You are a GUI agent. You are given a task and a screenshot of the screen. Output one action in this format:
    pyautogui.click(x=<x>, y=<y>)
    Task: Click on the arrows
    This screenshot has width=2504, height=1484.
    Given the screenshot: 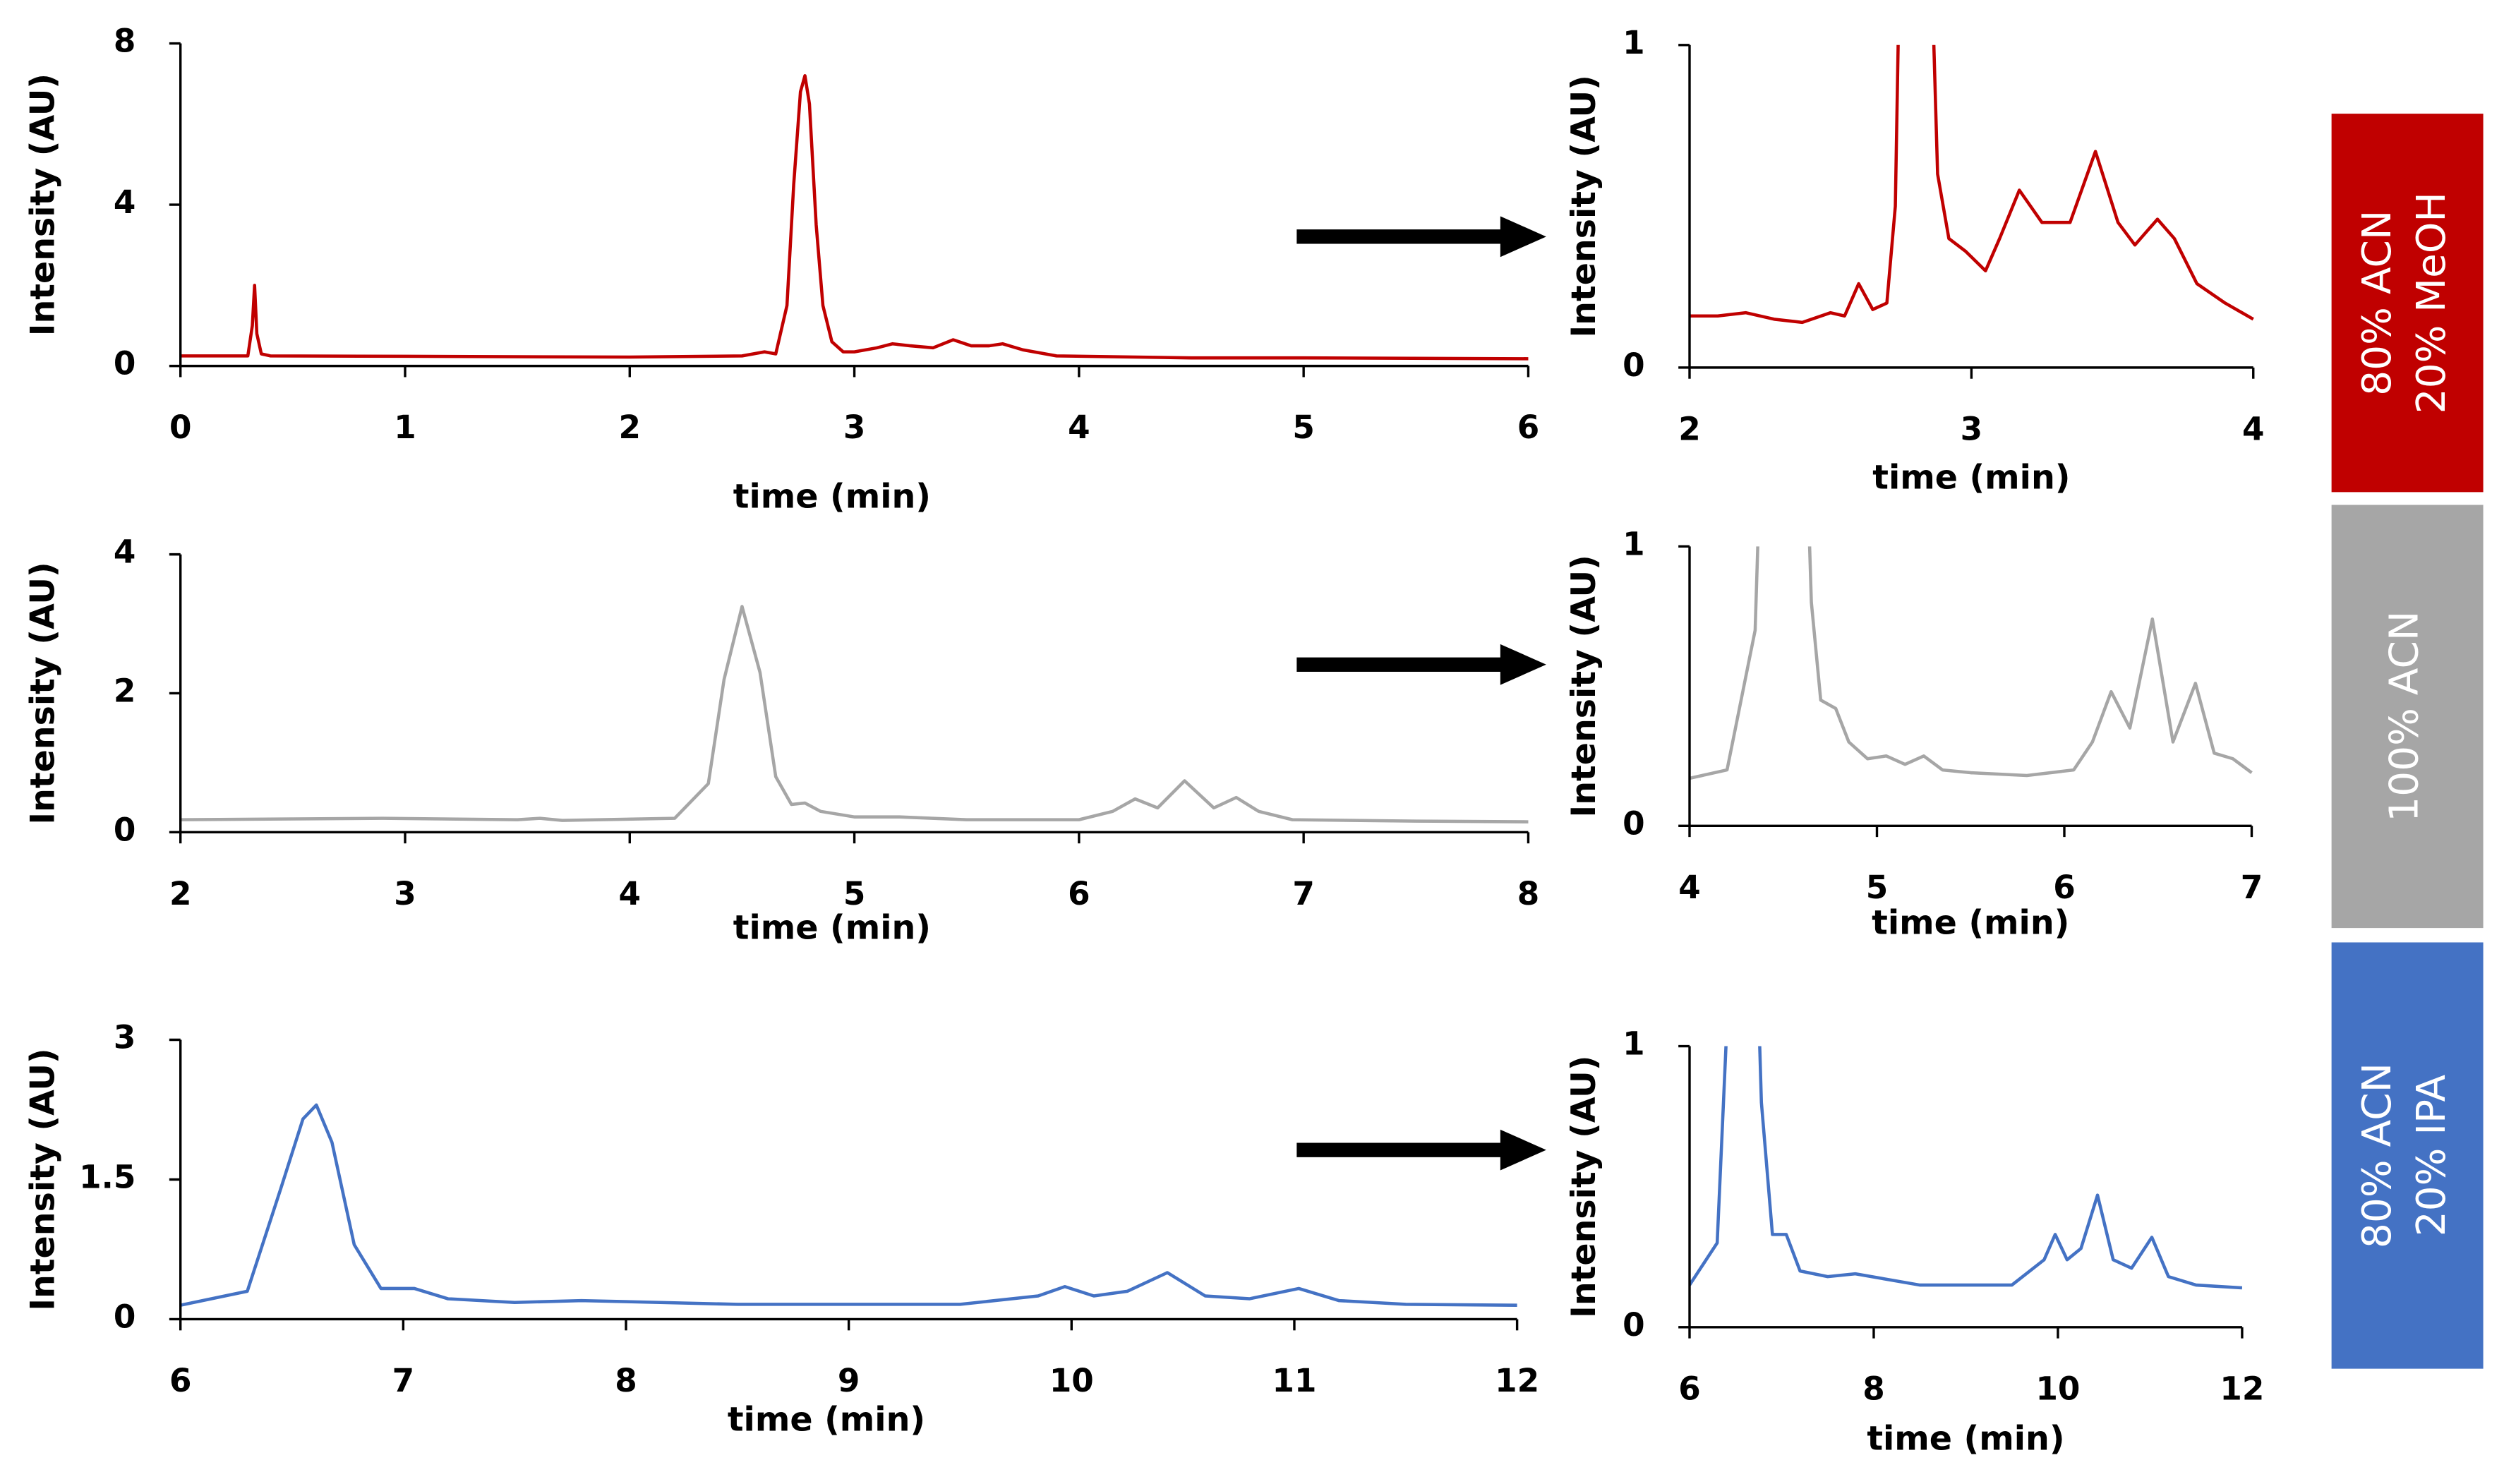 What is the action you would take?
    pyautogui.click(x=1421, y=693)
    